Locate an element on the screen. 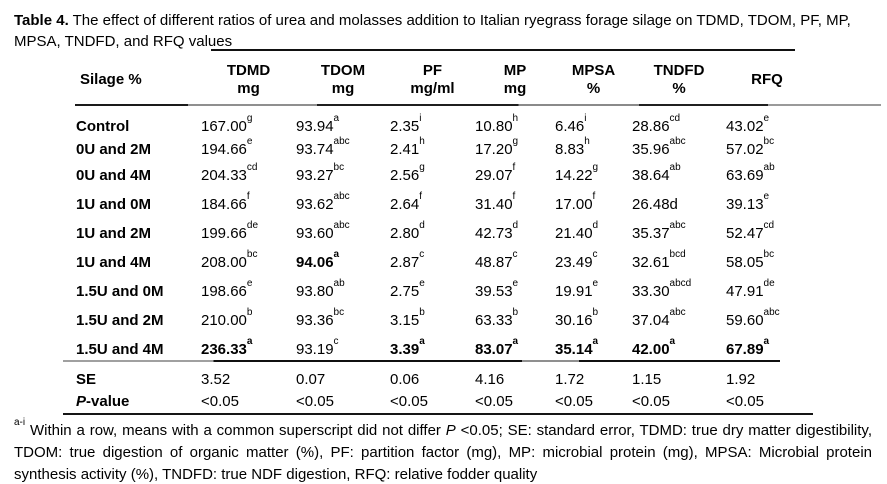 The height and width of the screenshot is (484, 887). cell-value: 33.30 is located at coordinates (651, 291).